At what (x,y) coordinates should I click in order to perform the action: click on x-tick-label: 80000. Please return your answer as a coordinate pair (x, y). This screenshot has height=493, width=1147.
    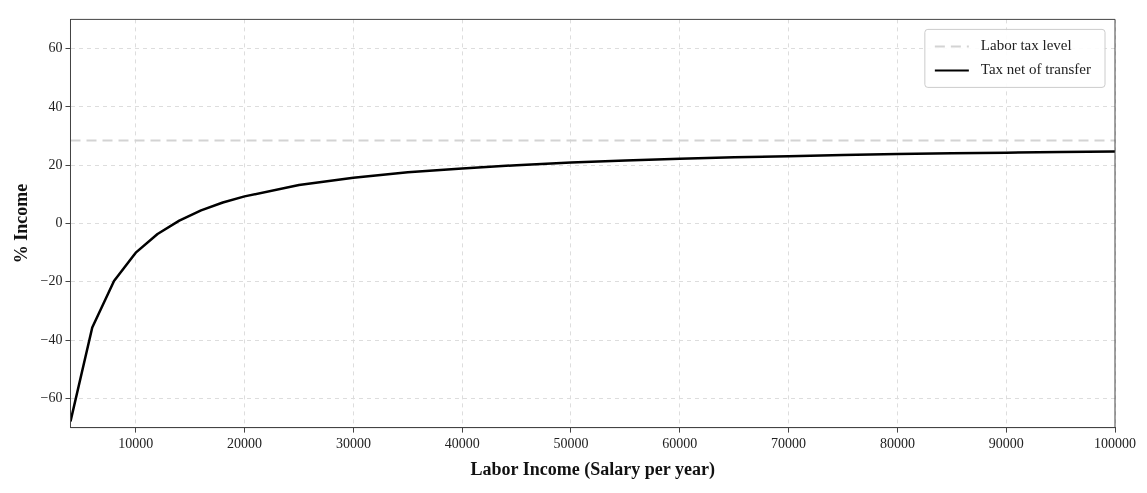
    Looking at the image, I should click on (897, 443).